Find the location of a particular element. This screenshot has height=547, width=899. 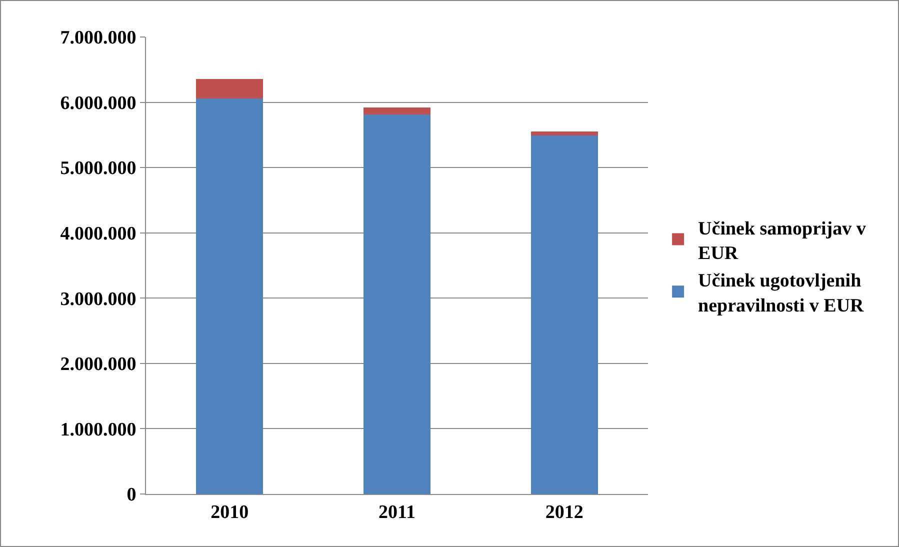

y-tick-label: 3.000.000 is located at coordinates (98, 299).